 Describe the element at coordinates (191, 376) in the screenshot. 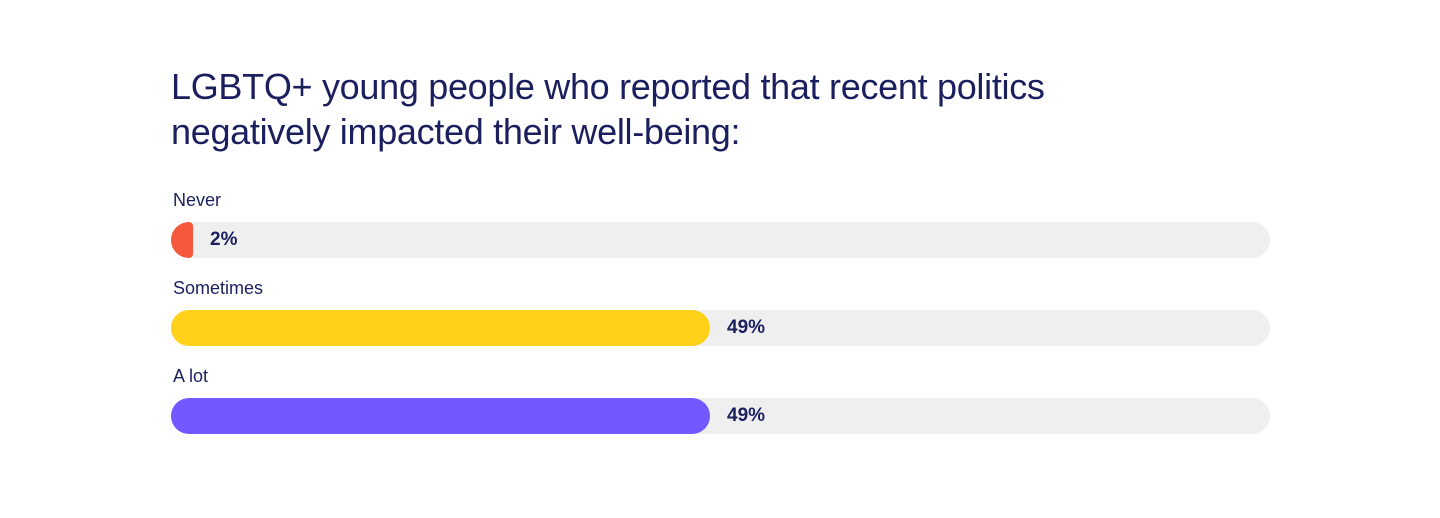

I see `category-label: A lot` at that location.